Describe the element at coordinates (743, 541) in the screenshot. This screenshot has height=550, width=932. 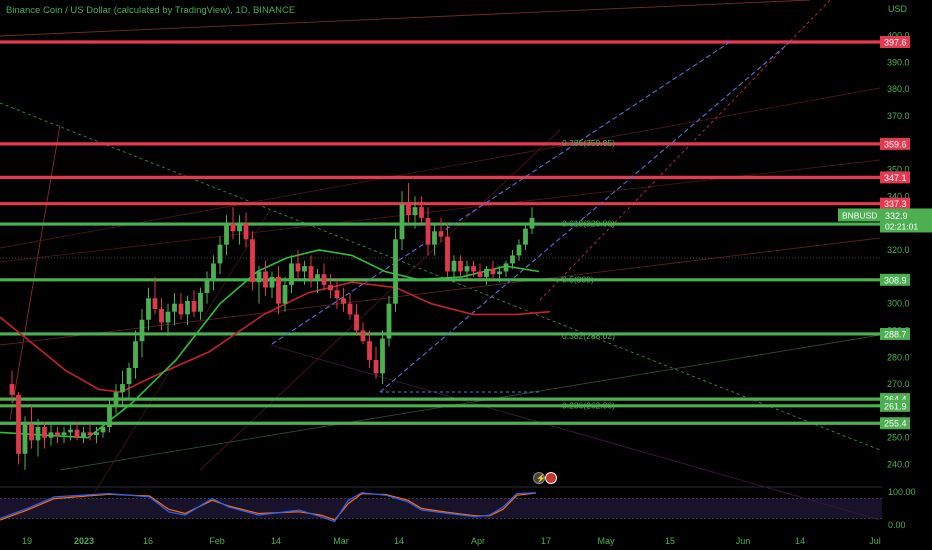
I see `x-tick-label: Jun` at that location.